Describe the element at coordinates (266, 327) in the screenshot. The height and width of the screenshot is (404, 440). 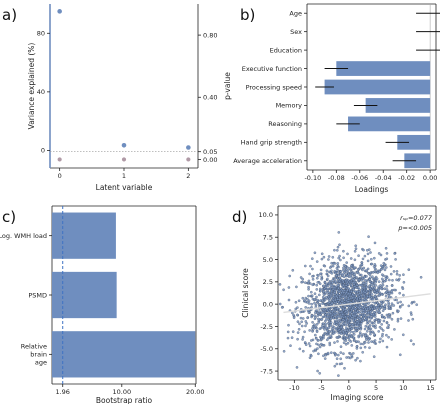
I see `y-tick-label: -2.5` at that location.